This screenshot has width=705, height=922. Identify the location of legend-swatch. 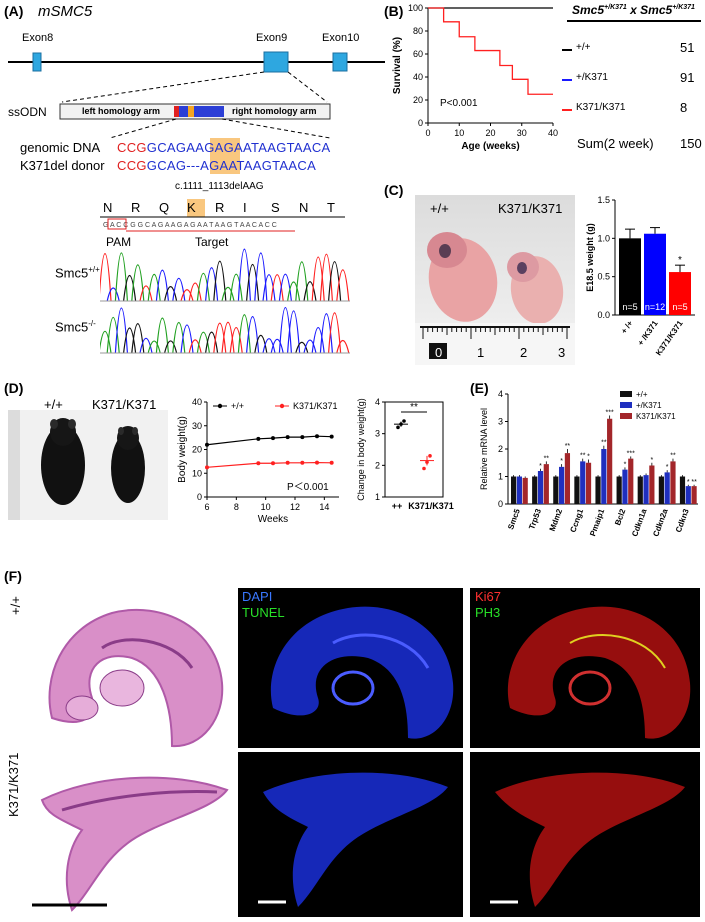
(626, 416).